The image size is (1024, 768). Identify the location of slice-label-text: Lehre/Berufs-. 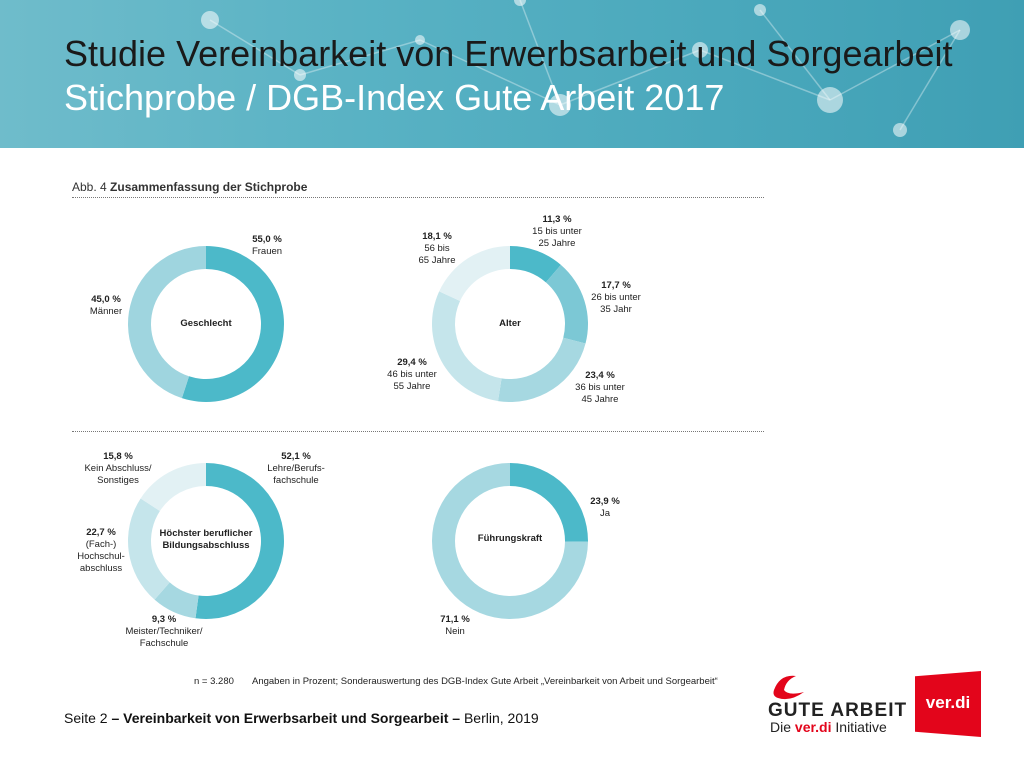
(296, 468).